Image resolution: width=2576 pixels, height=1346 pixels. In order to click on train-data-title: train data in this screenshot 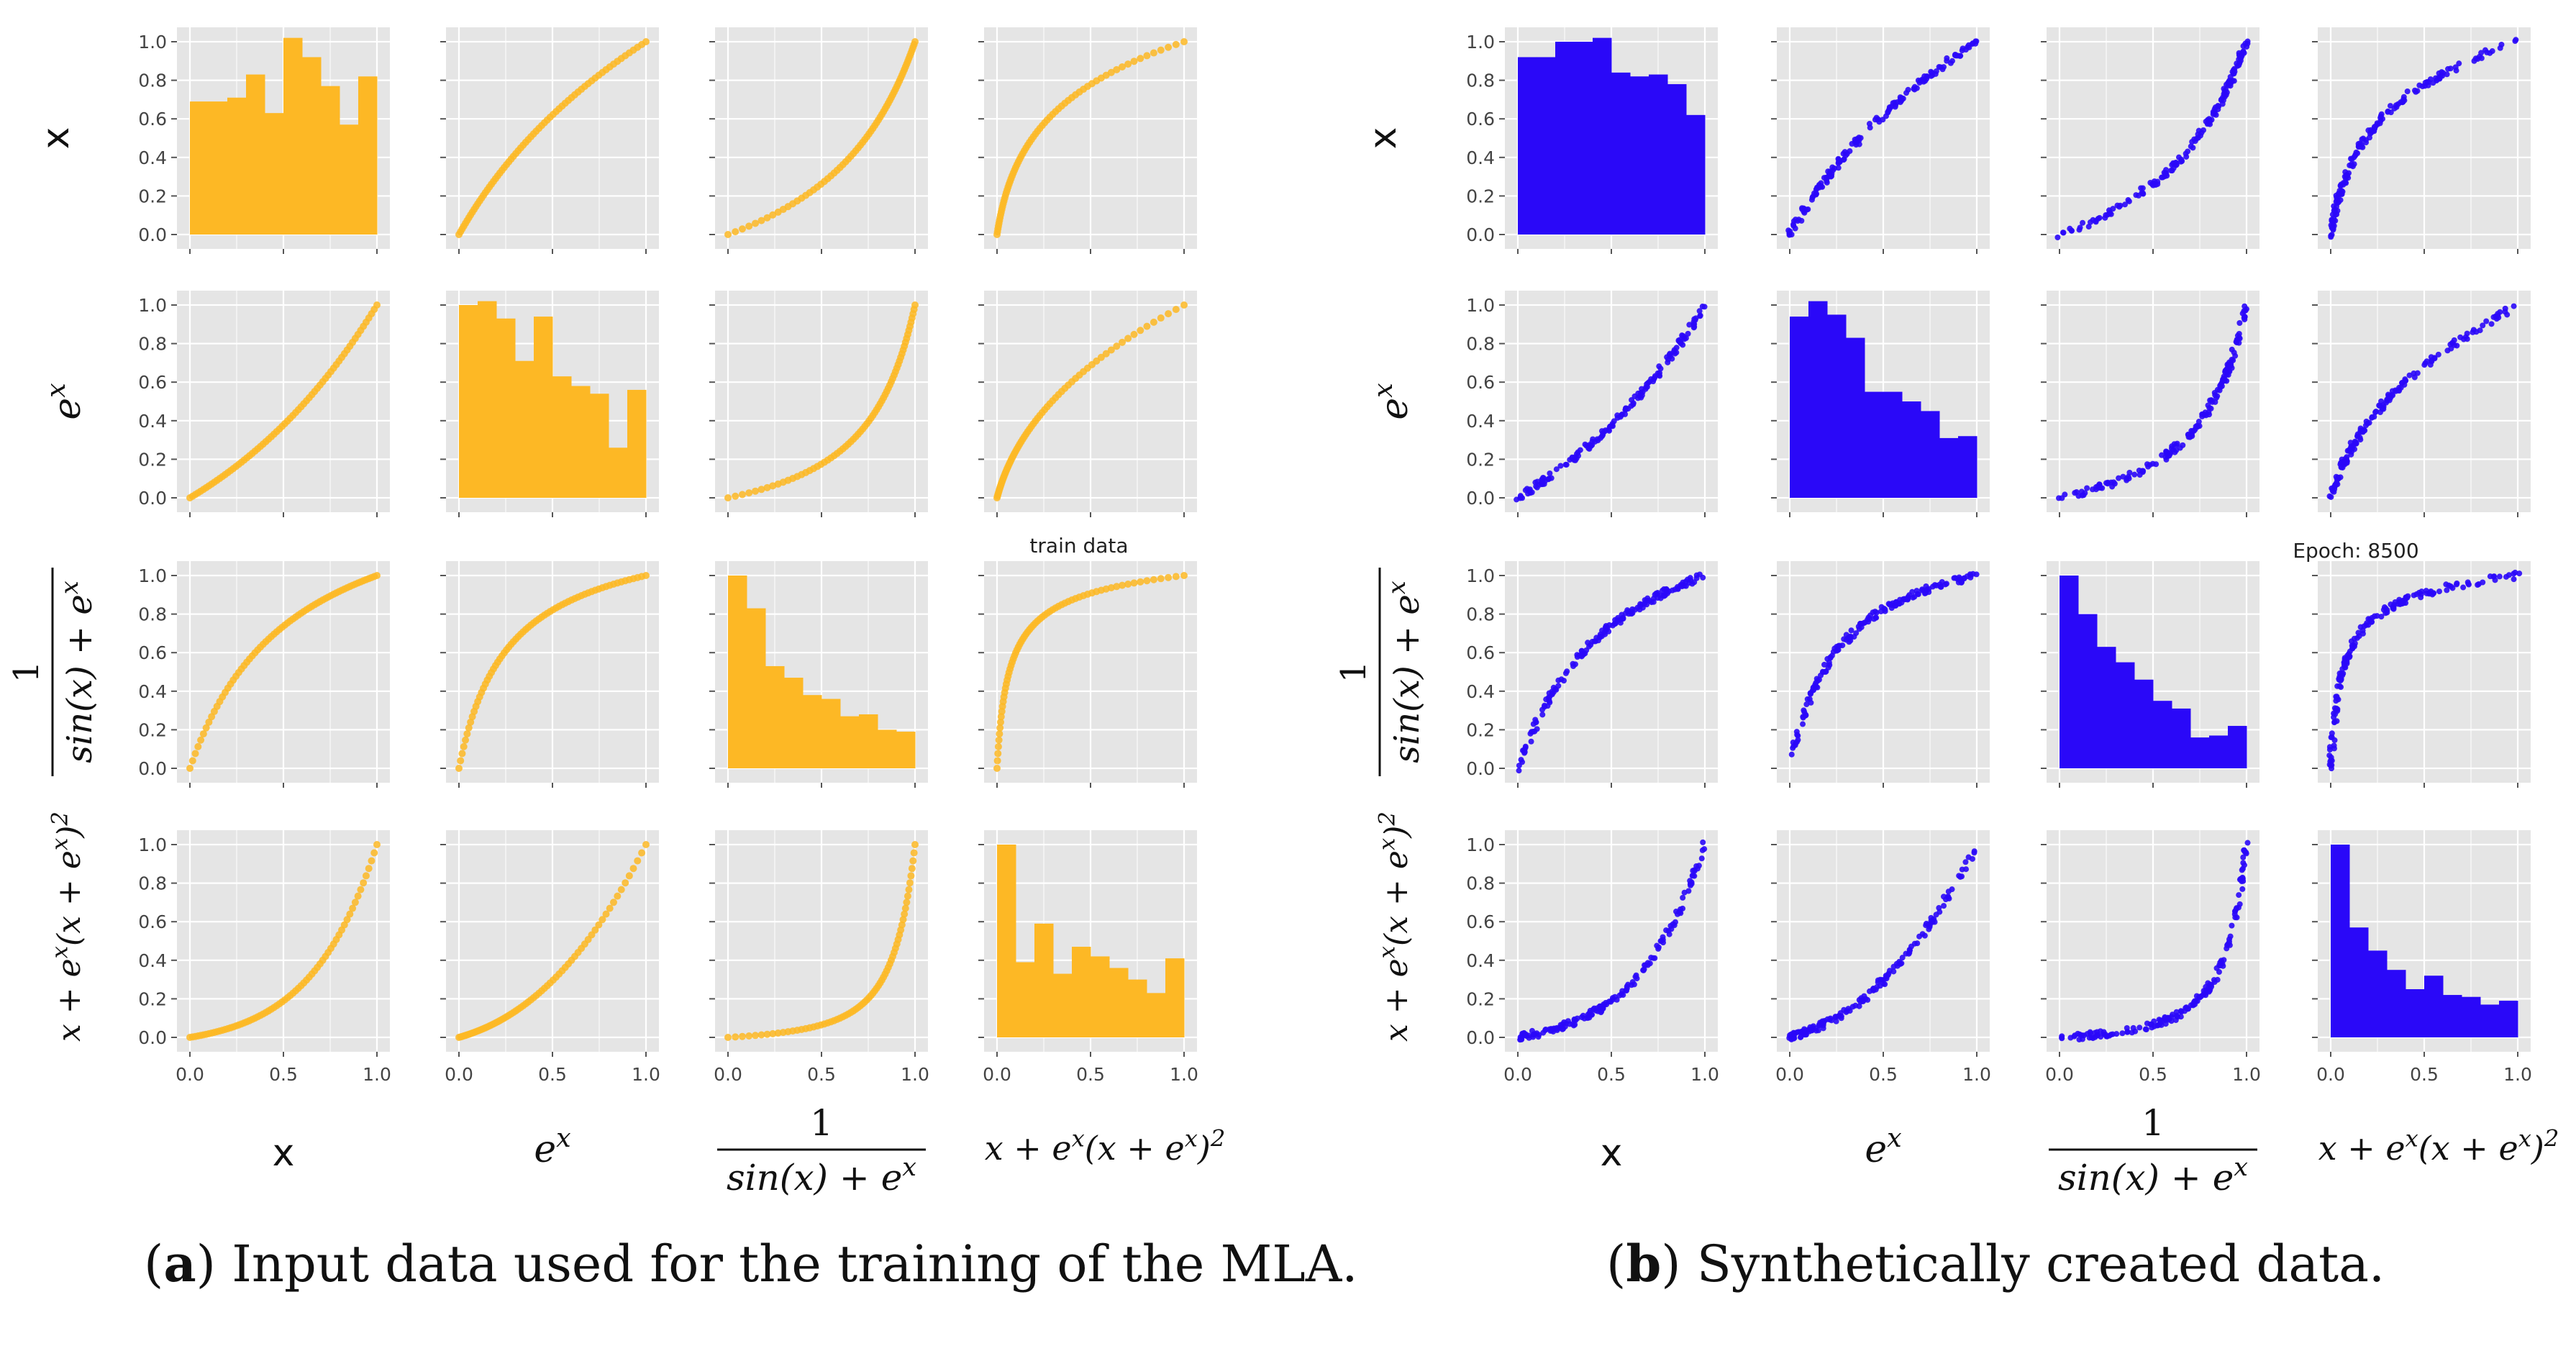, I will do `click(1078, 546)`.